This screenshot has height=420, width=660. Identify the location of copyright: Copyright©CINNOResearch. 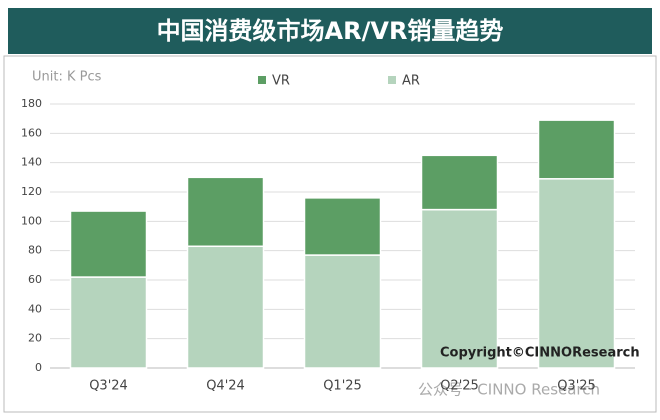
(540, 353).